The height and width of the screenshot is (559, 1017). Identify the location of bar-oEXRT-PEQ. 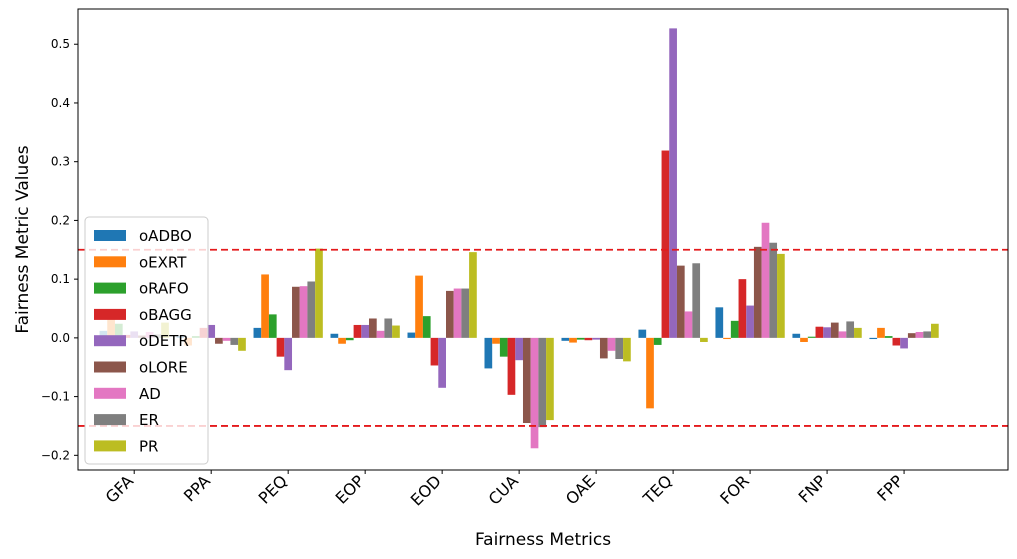
(265, 306).